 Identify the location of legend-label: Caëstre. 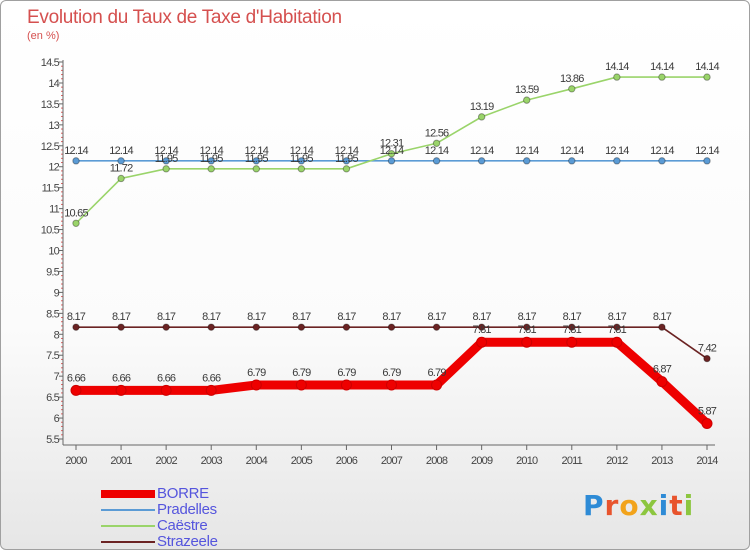
(182, 525).